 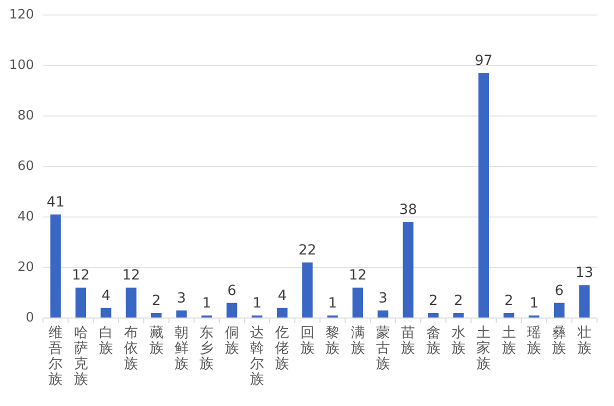 What do you see at coordinates (81, 356) in the screenshot?
I see `x-tick-label: 哈萨克族` at bounding box center [81, 356].